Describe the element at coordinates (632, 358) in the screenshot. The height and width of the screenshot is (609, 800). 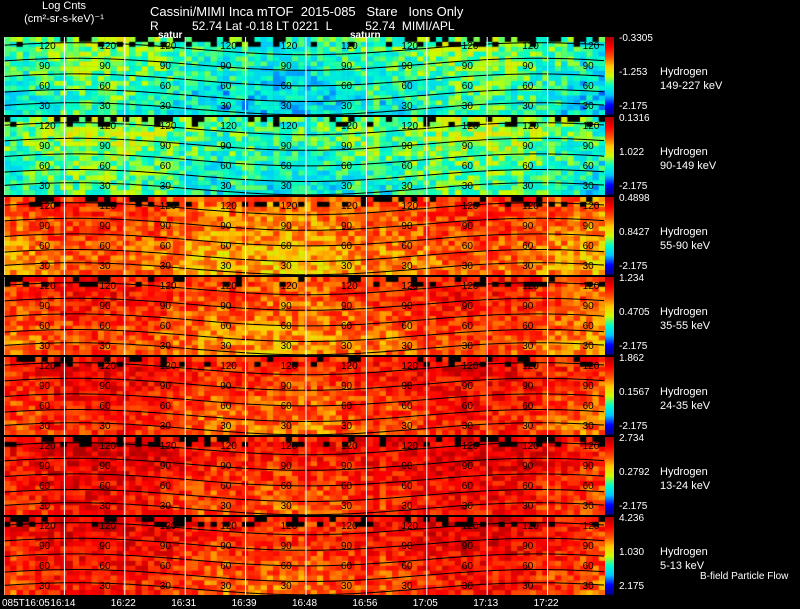
I see `colorbar-tick-max: 1.862` at that location.